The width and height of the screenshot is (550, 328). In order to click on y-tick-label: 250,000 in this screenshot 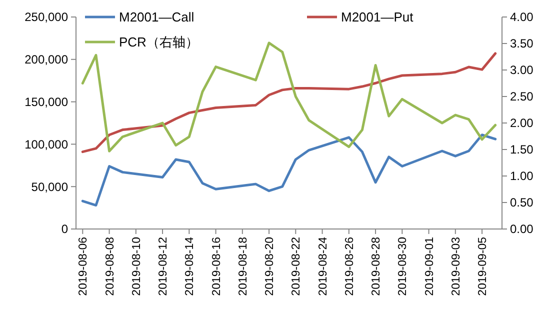, I will do `click(46, 17)`.